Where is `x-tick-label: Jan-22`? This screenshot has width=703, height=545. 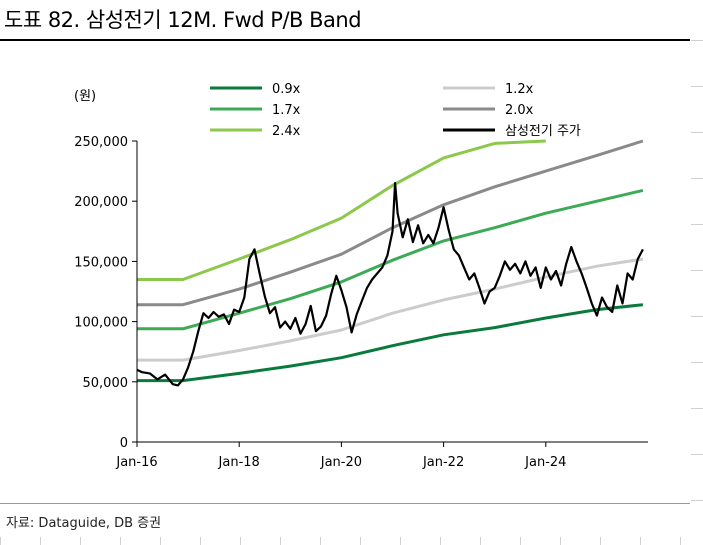
x-tick-label: Jan-22 is located at coordinates (443, 462).